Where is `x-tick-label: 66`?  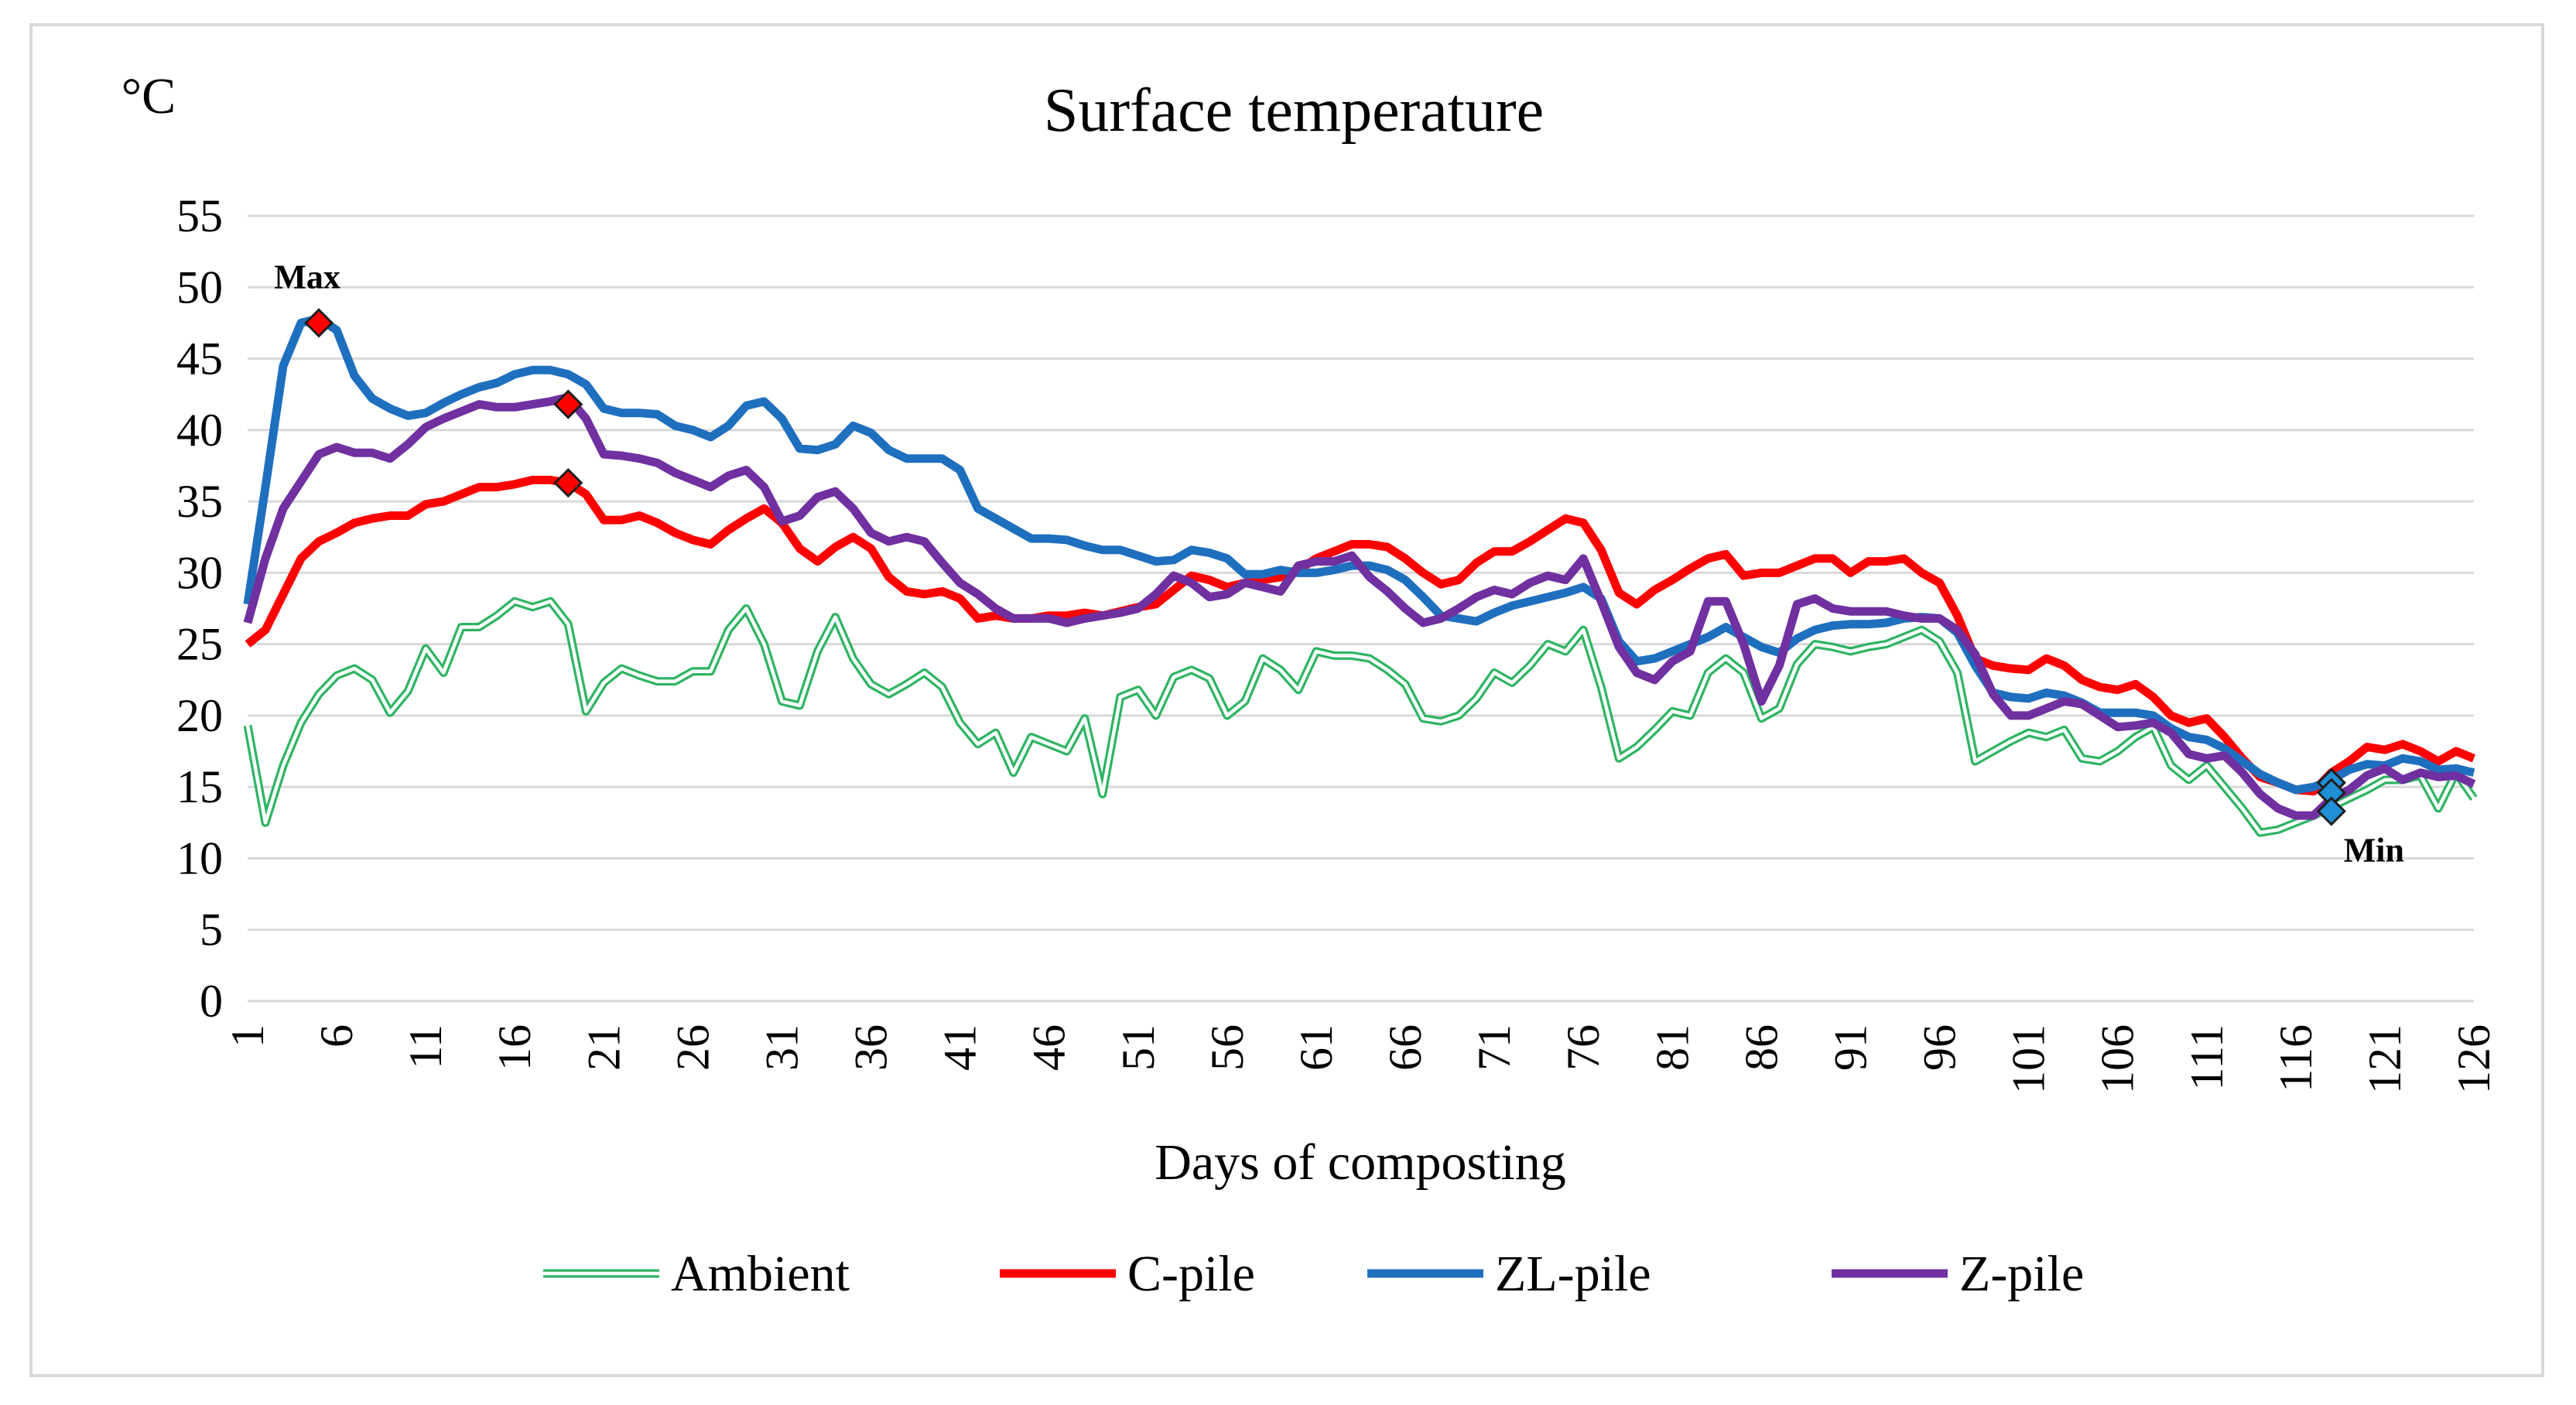
x-tick-label: 66 is located at coordinates (1406, 1047).